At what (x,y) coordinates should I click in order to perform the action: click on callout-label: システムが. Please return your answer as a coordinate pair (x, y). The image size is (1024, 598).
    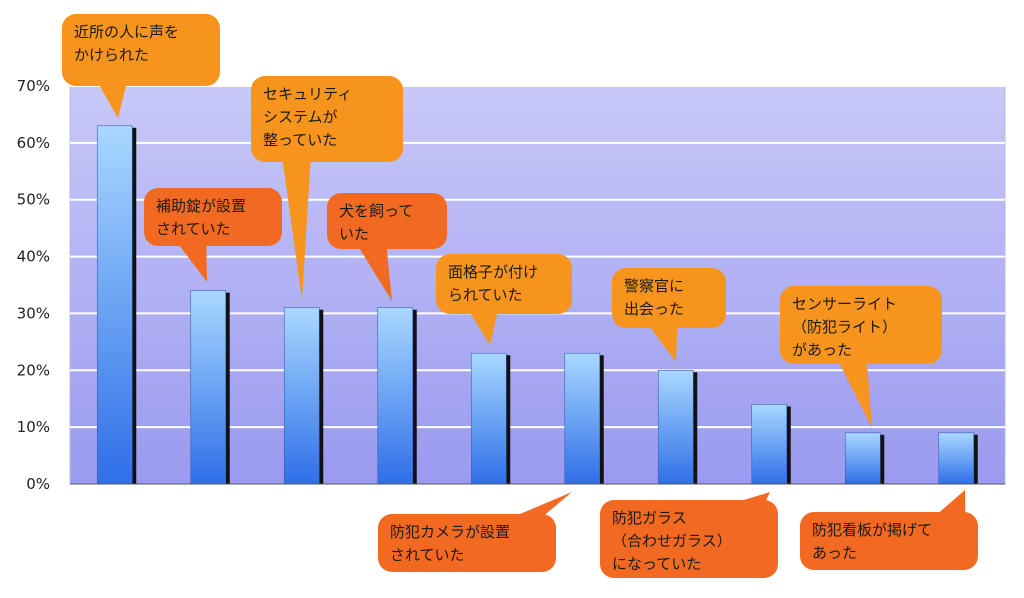
    Looking at the image, I should click on (300, 117).